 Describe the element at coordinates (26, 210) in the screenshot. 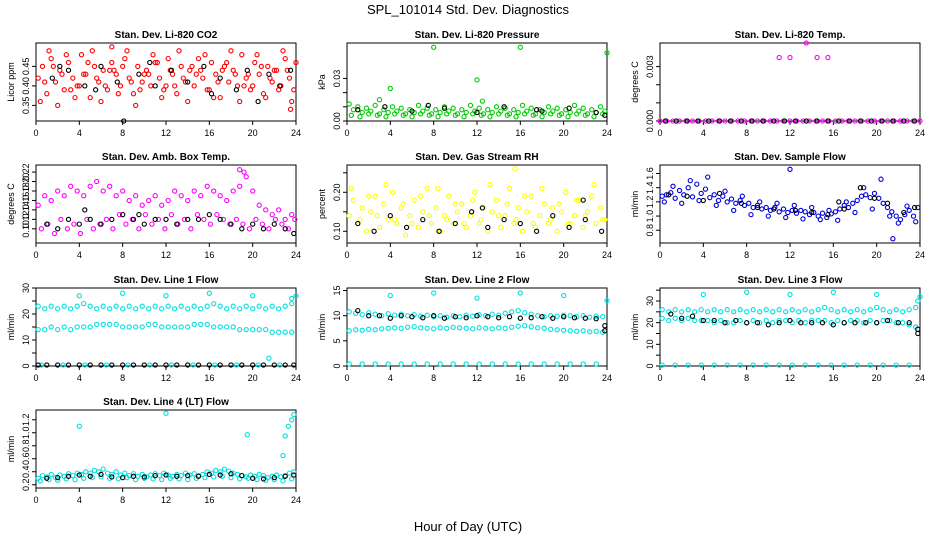

I see `y-tick-label: 0.14` at that location.